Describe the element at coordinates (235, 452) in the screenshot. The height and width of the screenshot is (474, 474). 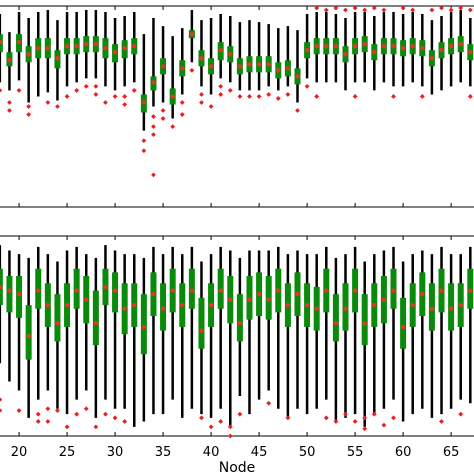
I see `x-axis-ticks: 20 25 30 35 40 45 50 55 60 65` at that location.